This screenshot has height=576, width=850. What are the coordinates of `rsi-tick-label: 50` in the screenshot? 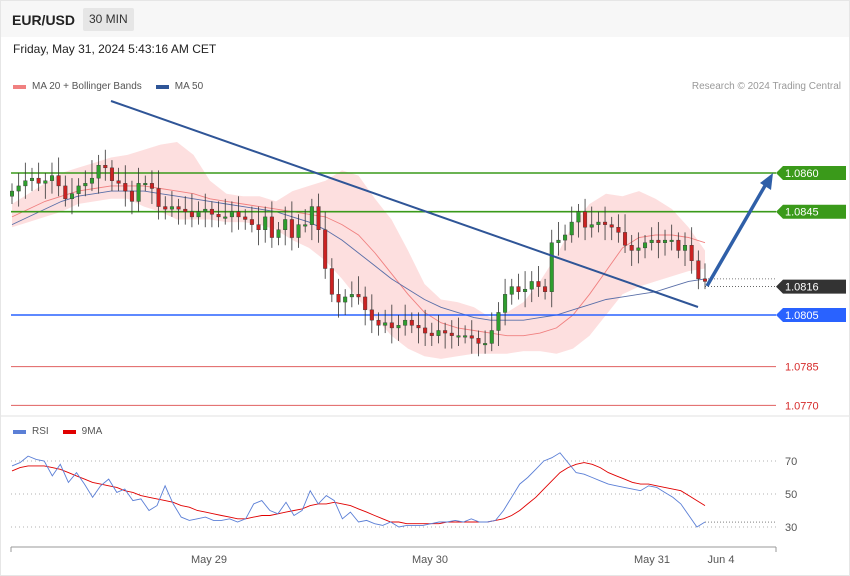 It's located at (791, 495).